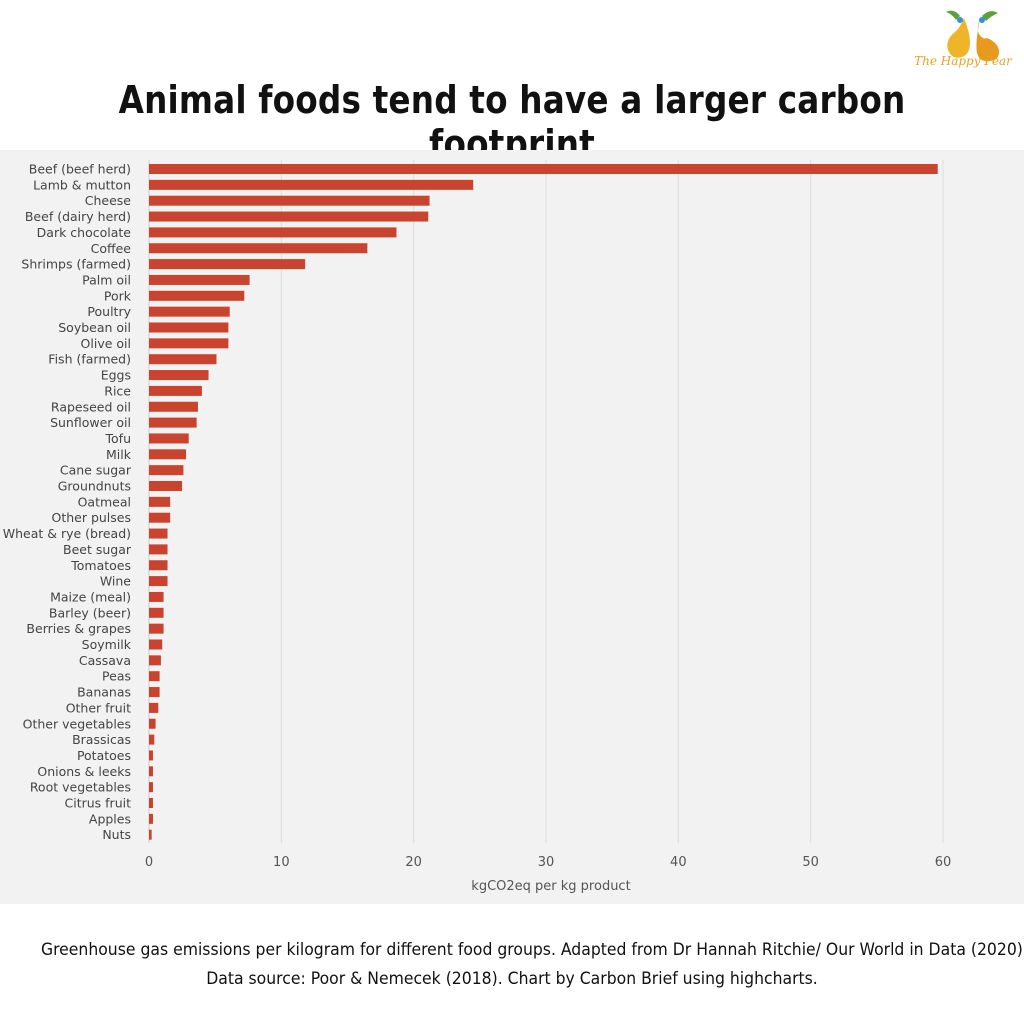 This screenshot has width=1024, height=1024. What do you see at coordinates (106, 279) in the screenshot?
I see `category-label: Palm oil` at bounding box center [106, 279].